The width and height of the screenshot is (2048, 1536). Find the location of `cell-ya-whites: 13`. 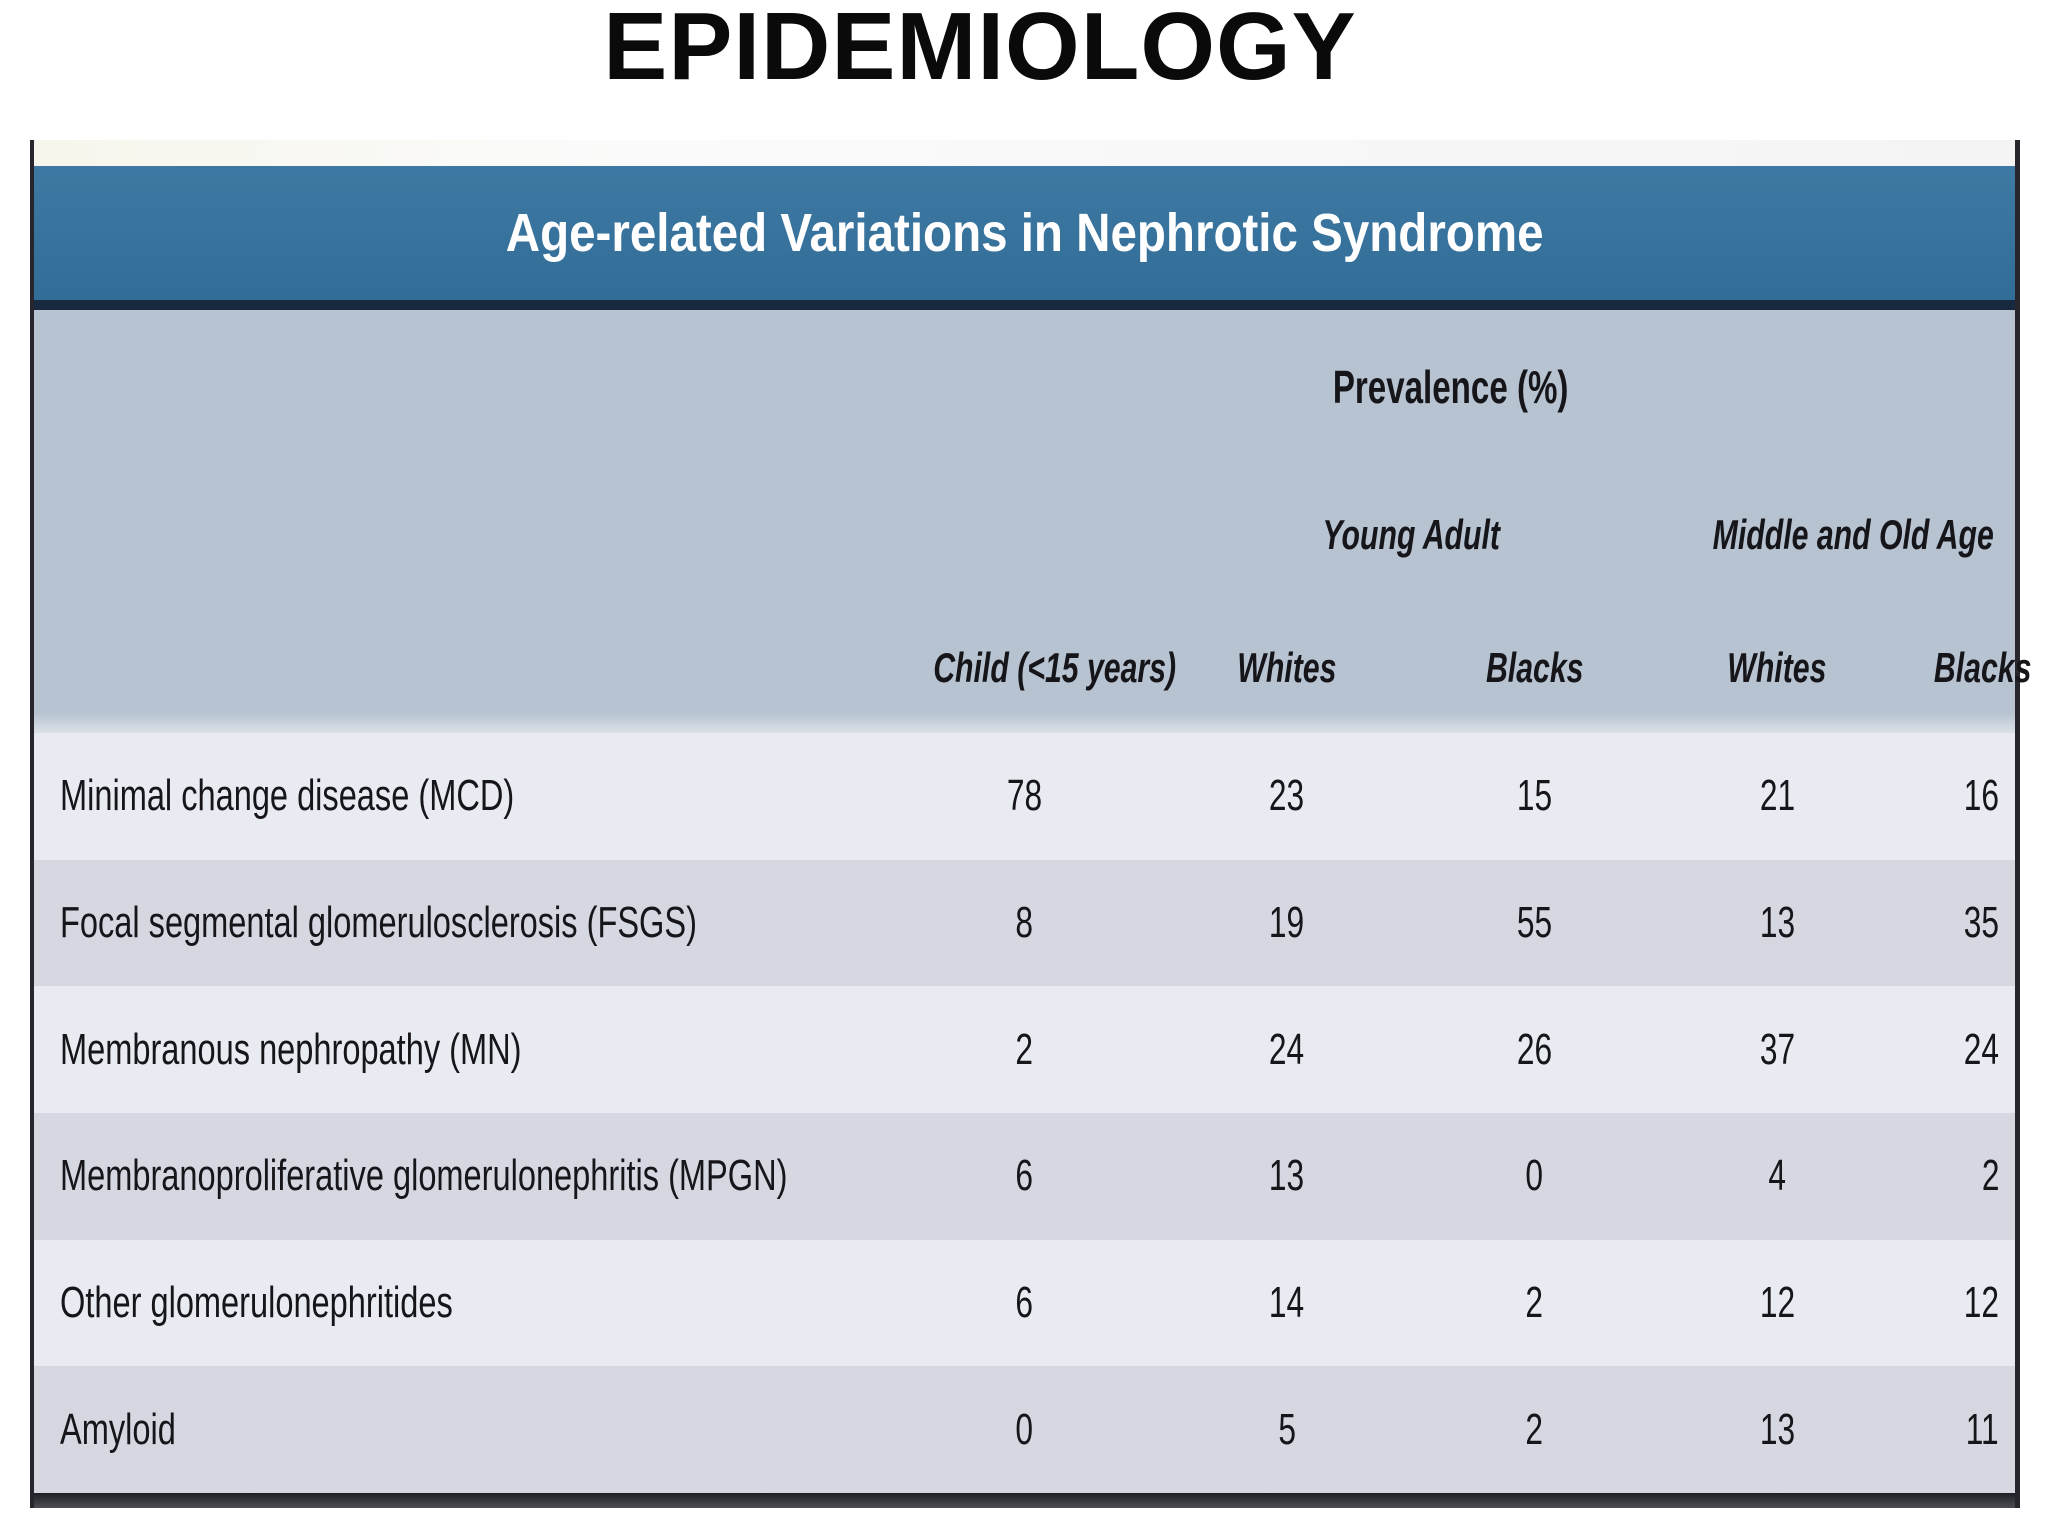

cell-ya-whites: 13 is located at coordinates (1287, 1176).